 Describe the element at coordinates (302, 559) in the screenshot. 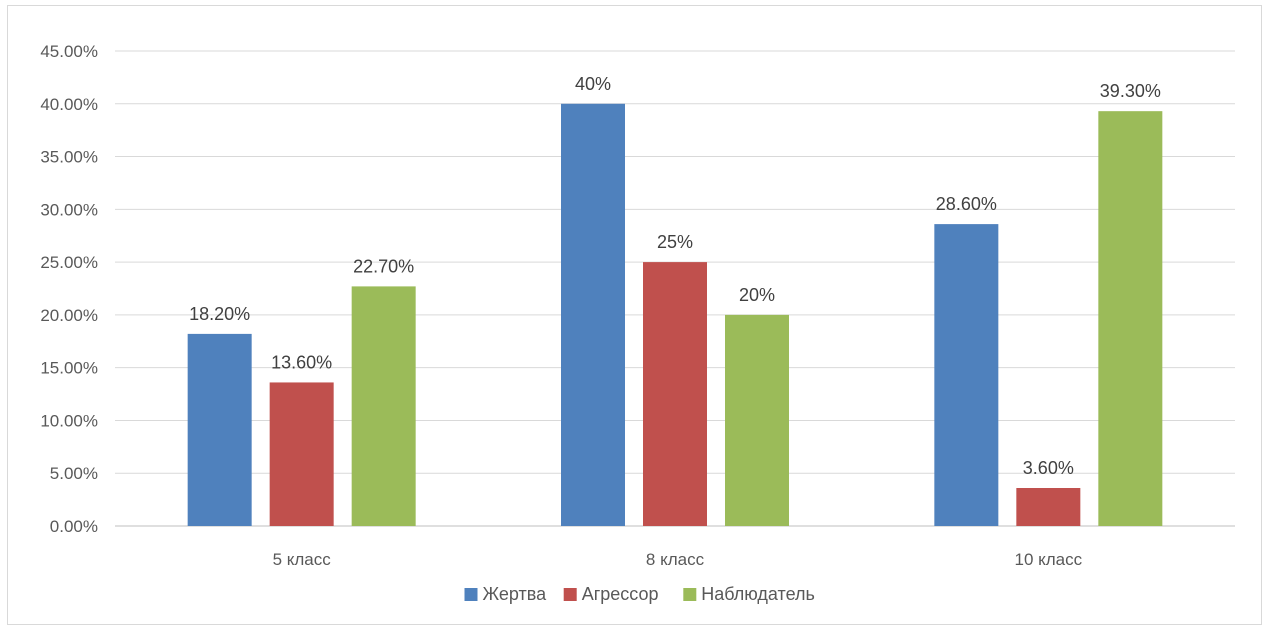

I see `x-tick-label: 5 класс` at that location.